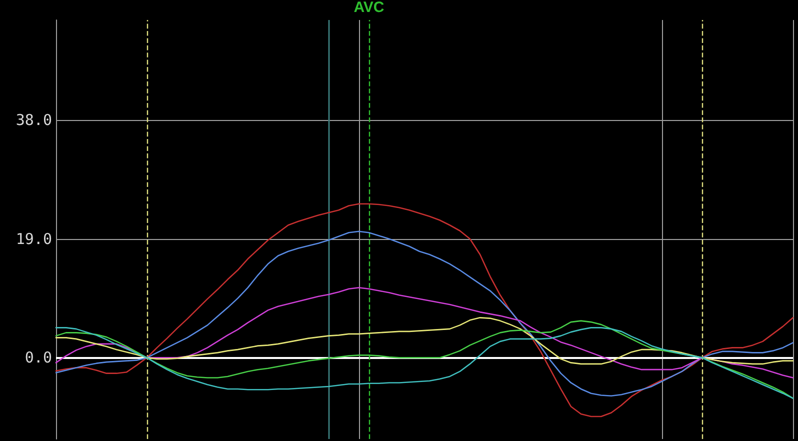  I want to click on text: AVC, so click(369, 8).